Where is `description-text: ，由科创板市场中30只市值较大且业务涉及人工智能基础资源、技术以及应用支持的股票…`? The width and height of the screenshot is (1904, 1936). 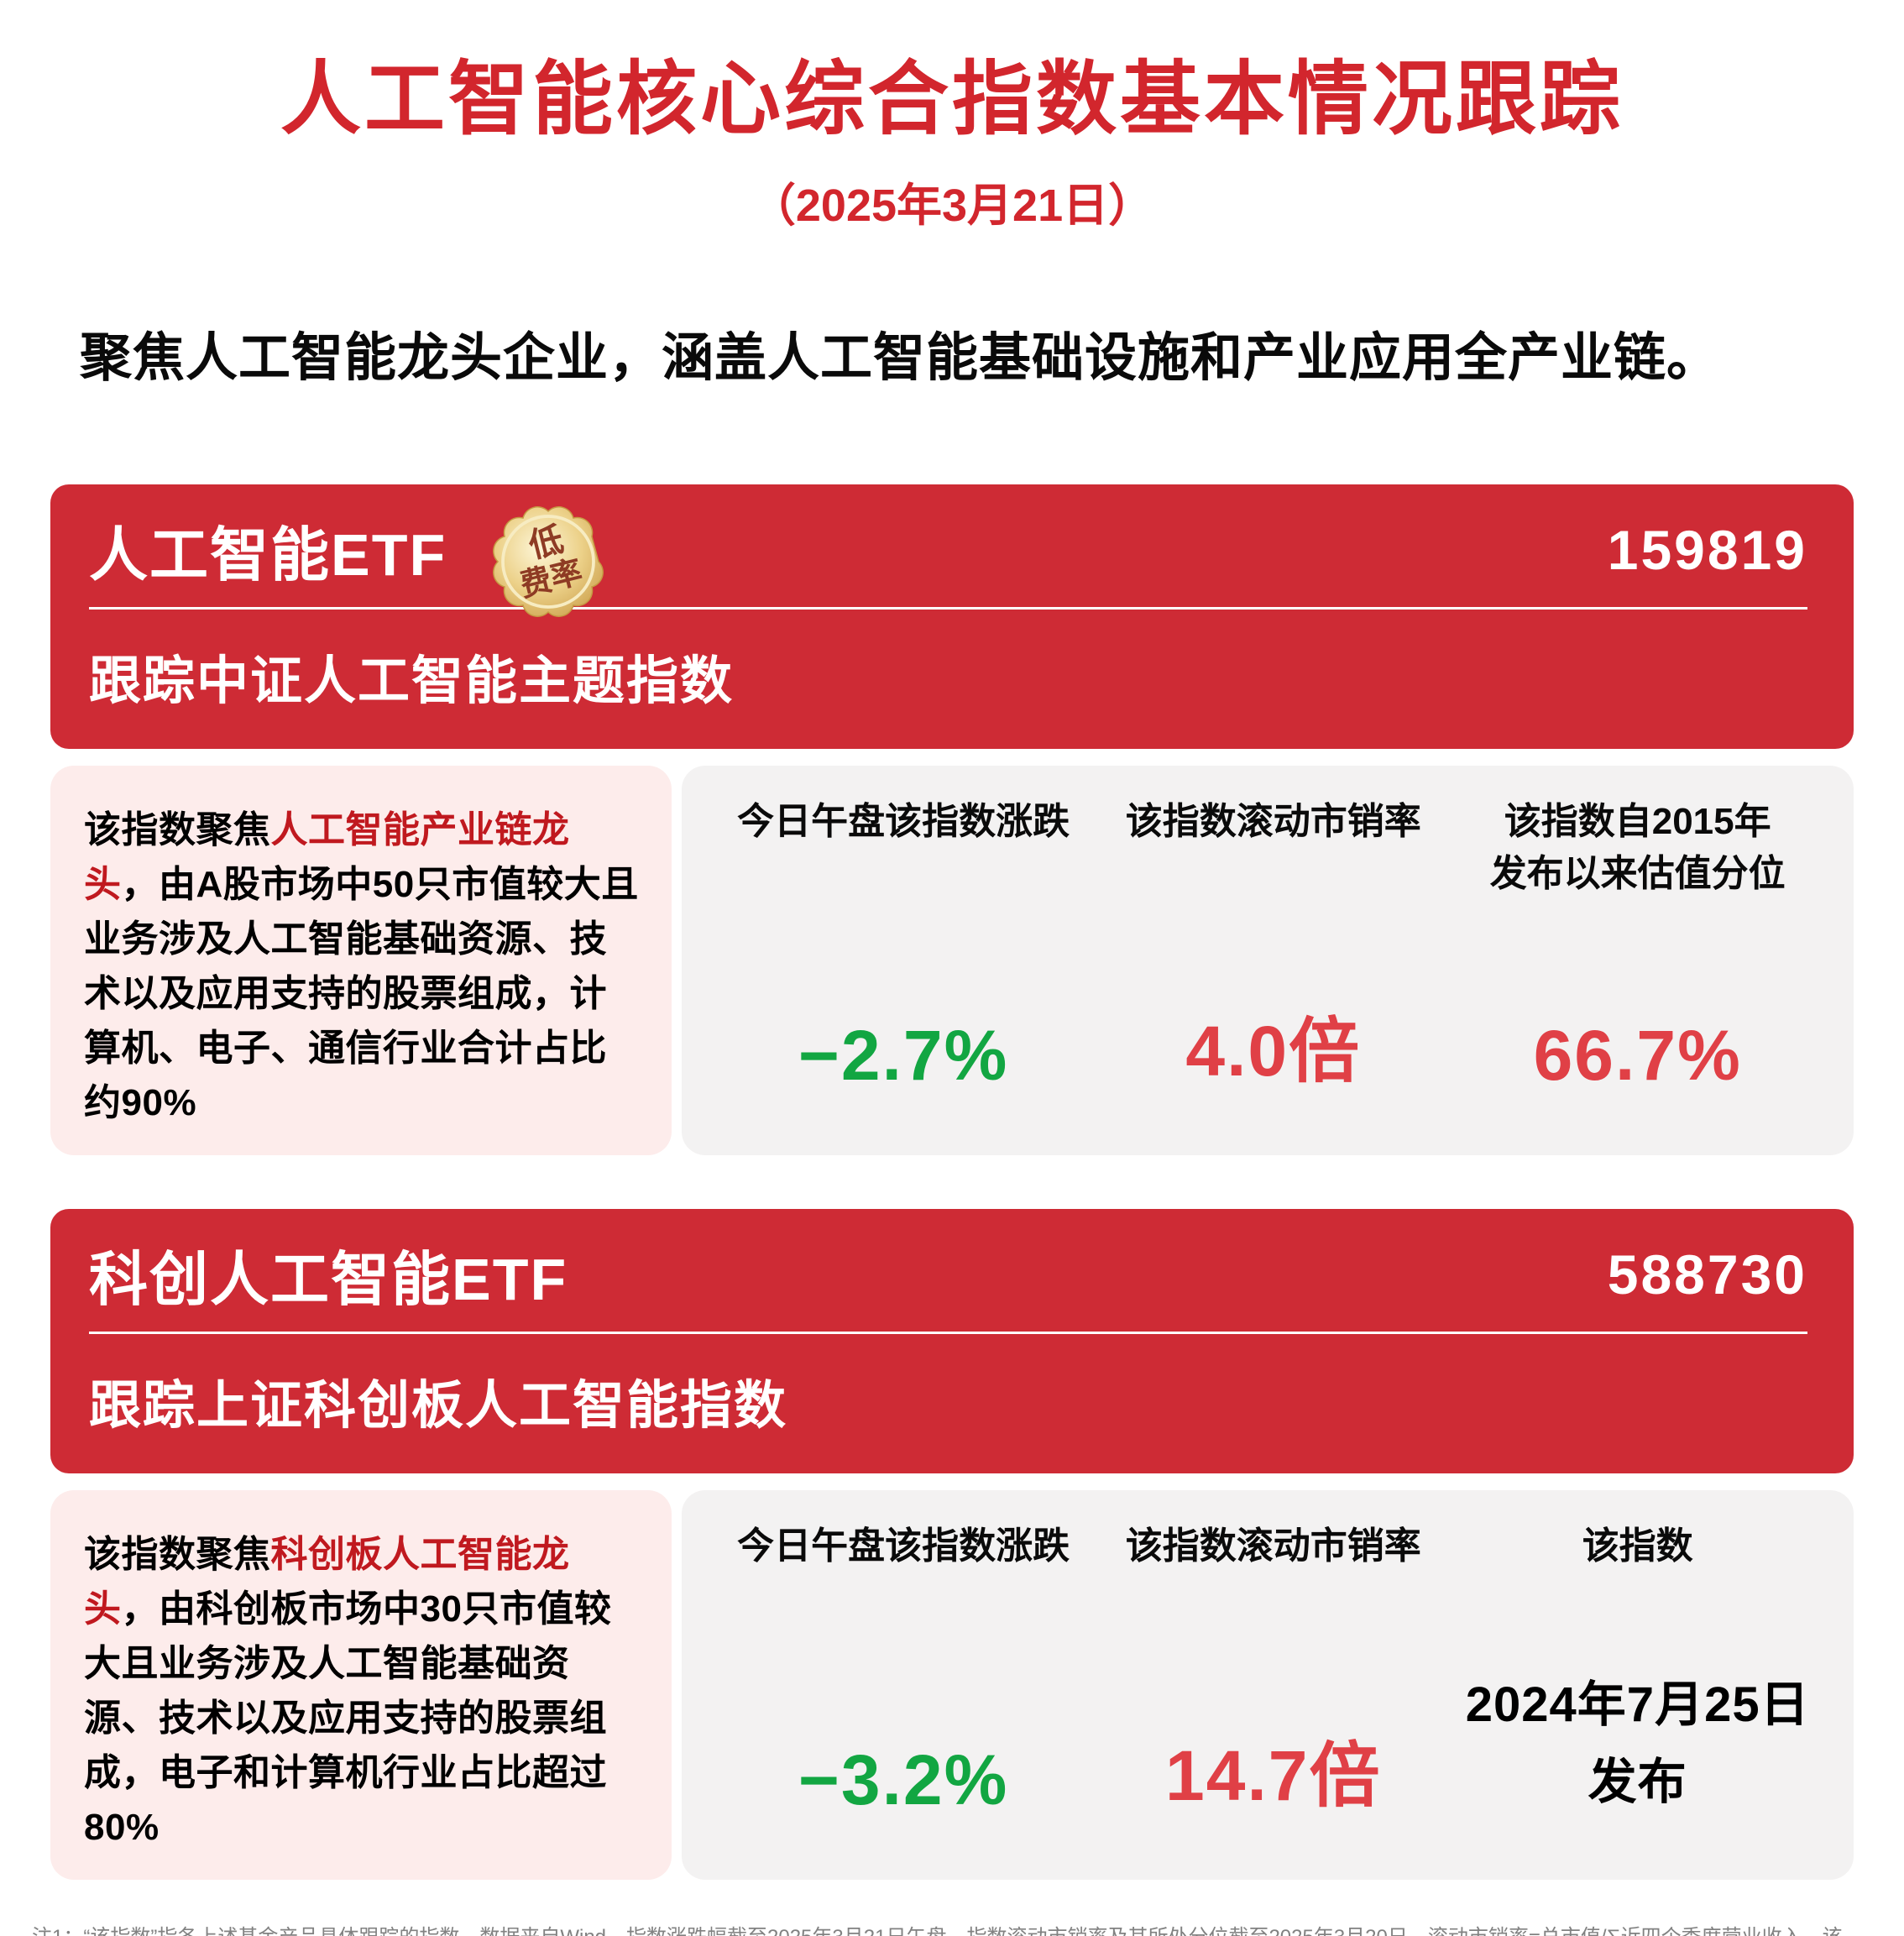 description-text: ，由科创板市场中30只市值较大且业务涉及人工智能基础资源、技术以及应用支持的股票… is located at coordinates (348, 1718).